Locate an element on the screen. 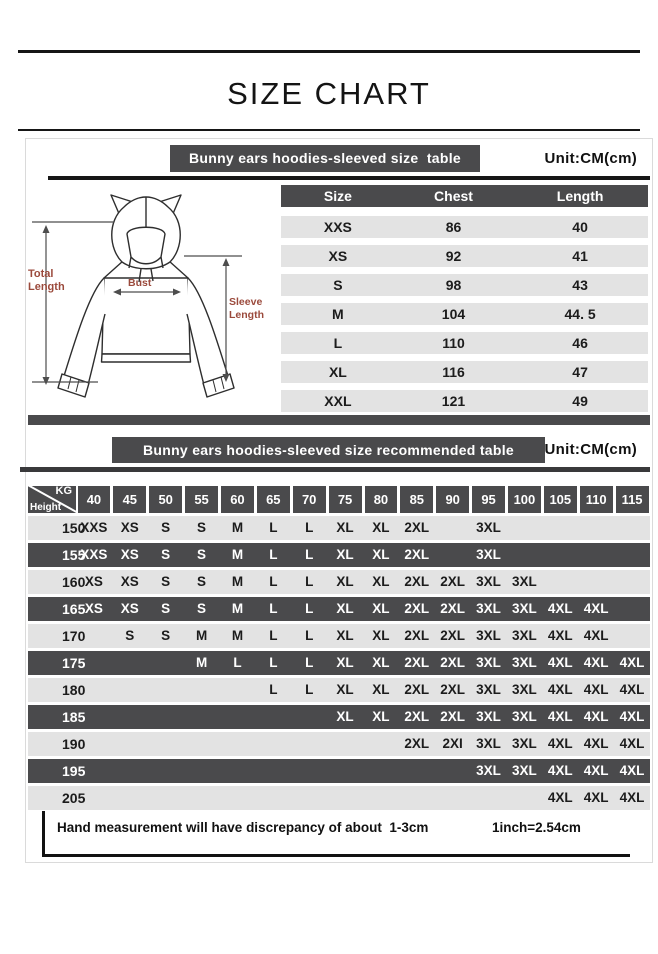 The width and height of the screenshot is (658, 954). height-cell: 185 is located at coordinates (74, 717).